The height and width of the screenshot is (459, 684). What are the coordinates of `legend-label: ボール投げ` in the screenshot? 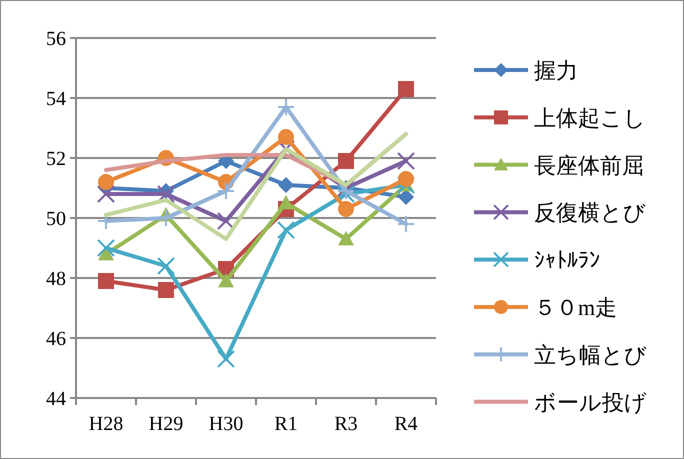 It's located at (590, 402).